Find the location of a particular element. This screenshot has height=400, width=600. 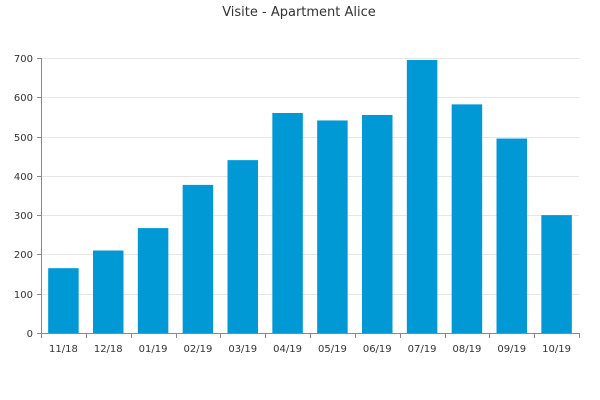

y-tick-label-0: 0 is located at coordinates (30, 334).